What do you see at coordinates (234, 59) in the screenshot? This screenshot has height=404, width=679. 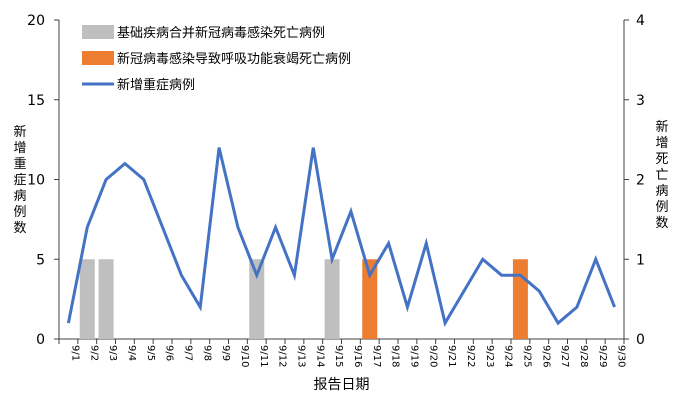 I see `legend-label: 新冠病毒感染导致呼吸功能衰竭死亡病例` at bounding box center [234, 59].